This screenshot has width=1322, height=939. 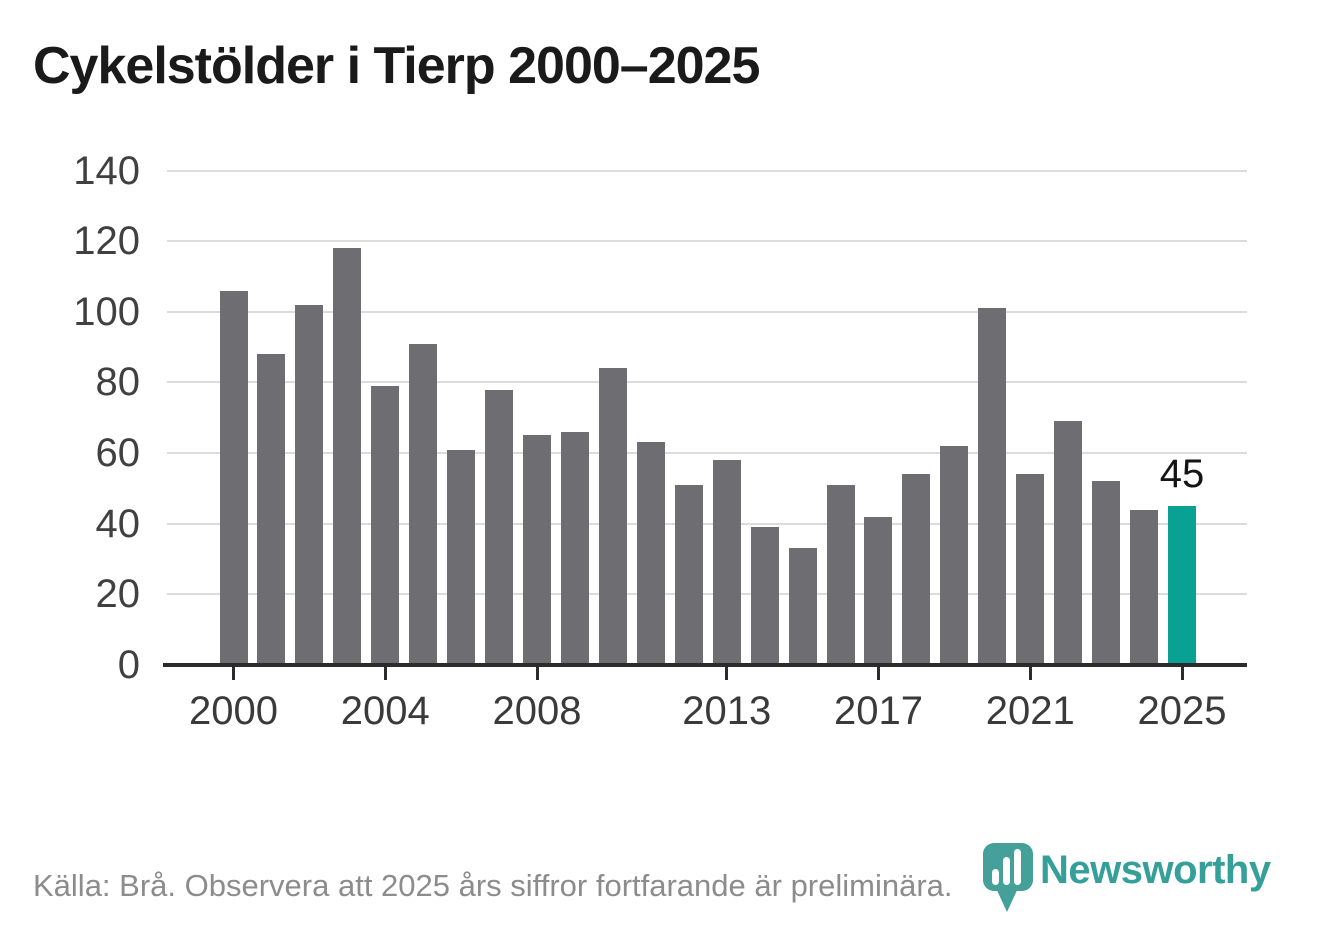 What do you see at coordinates (1030, 711) in the screenshot?
I see `x-axis-label-2021: 2021` at bounding box center [1030, 711].